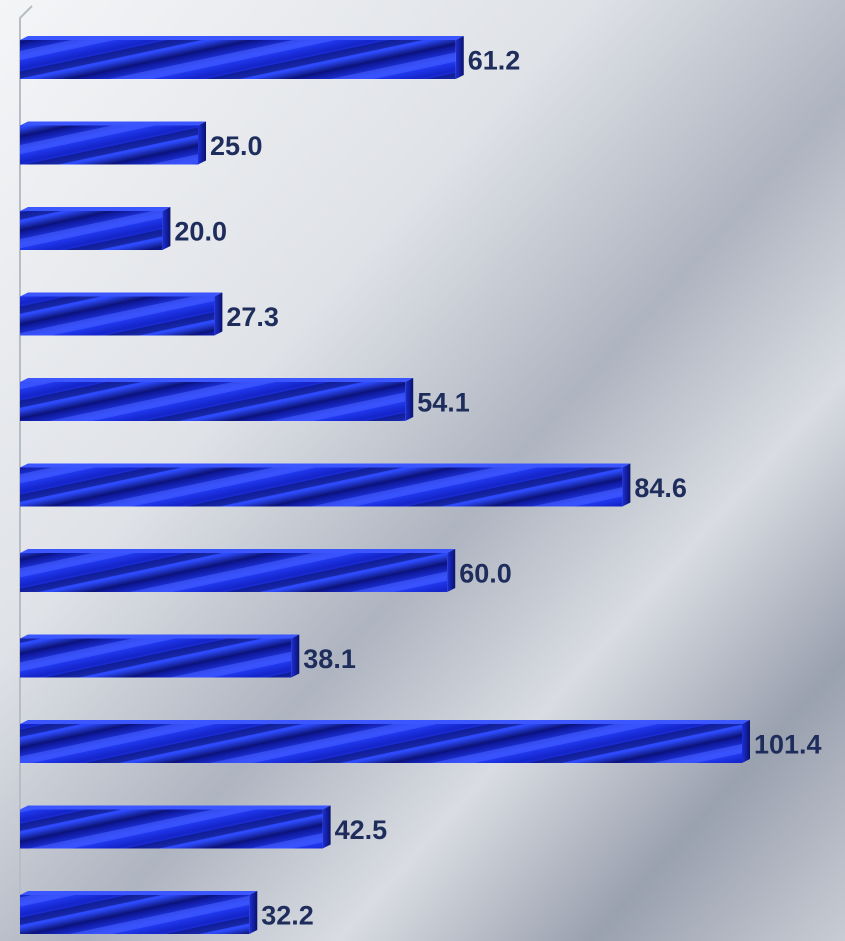 The height and width of the screenshot is (941, 845). I want to click on bar-value-label: 20.0, so click(200, 232).